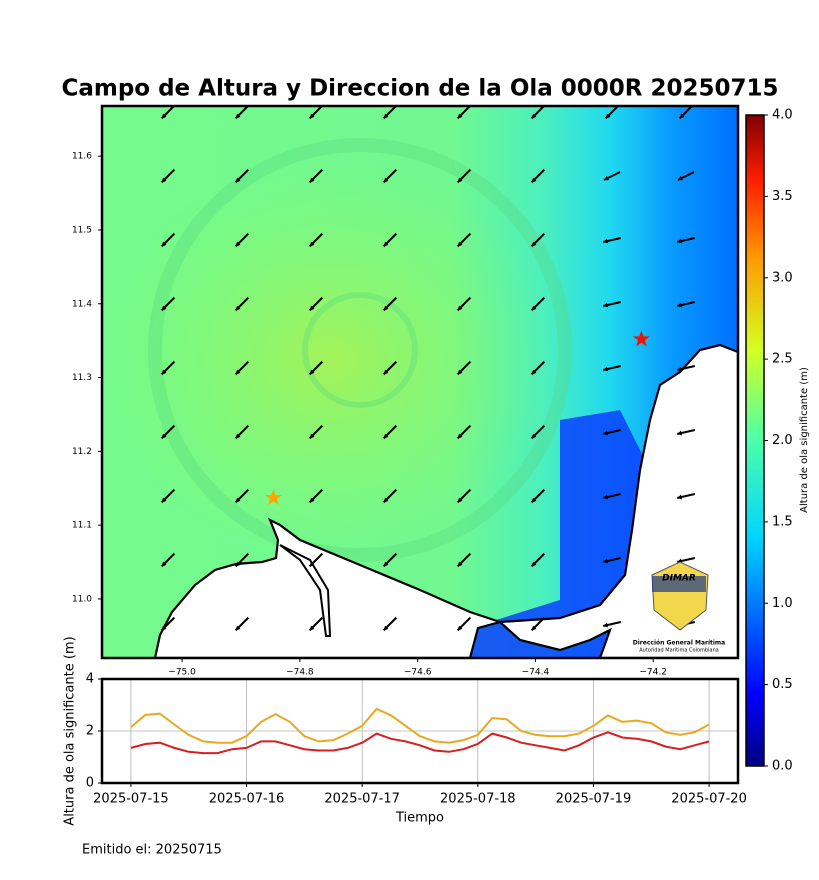 This screenshot has width=819, height=880. I want to click on x-tick-label: −74.6, so click(418, 673).